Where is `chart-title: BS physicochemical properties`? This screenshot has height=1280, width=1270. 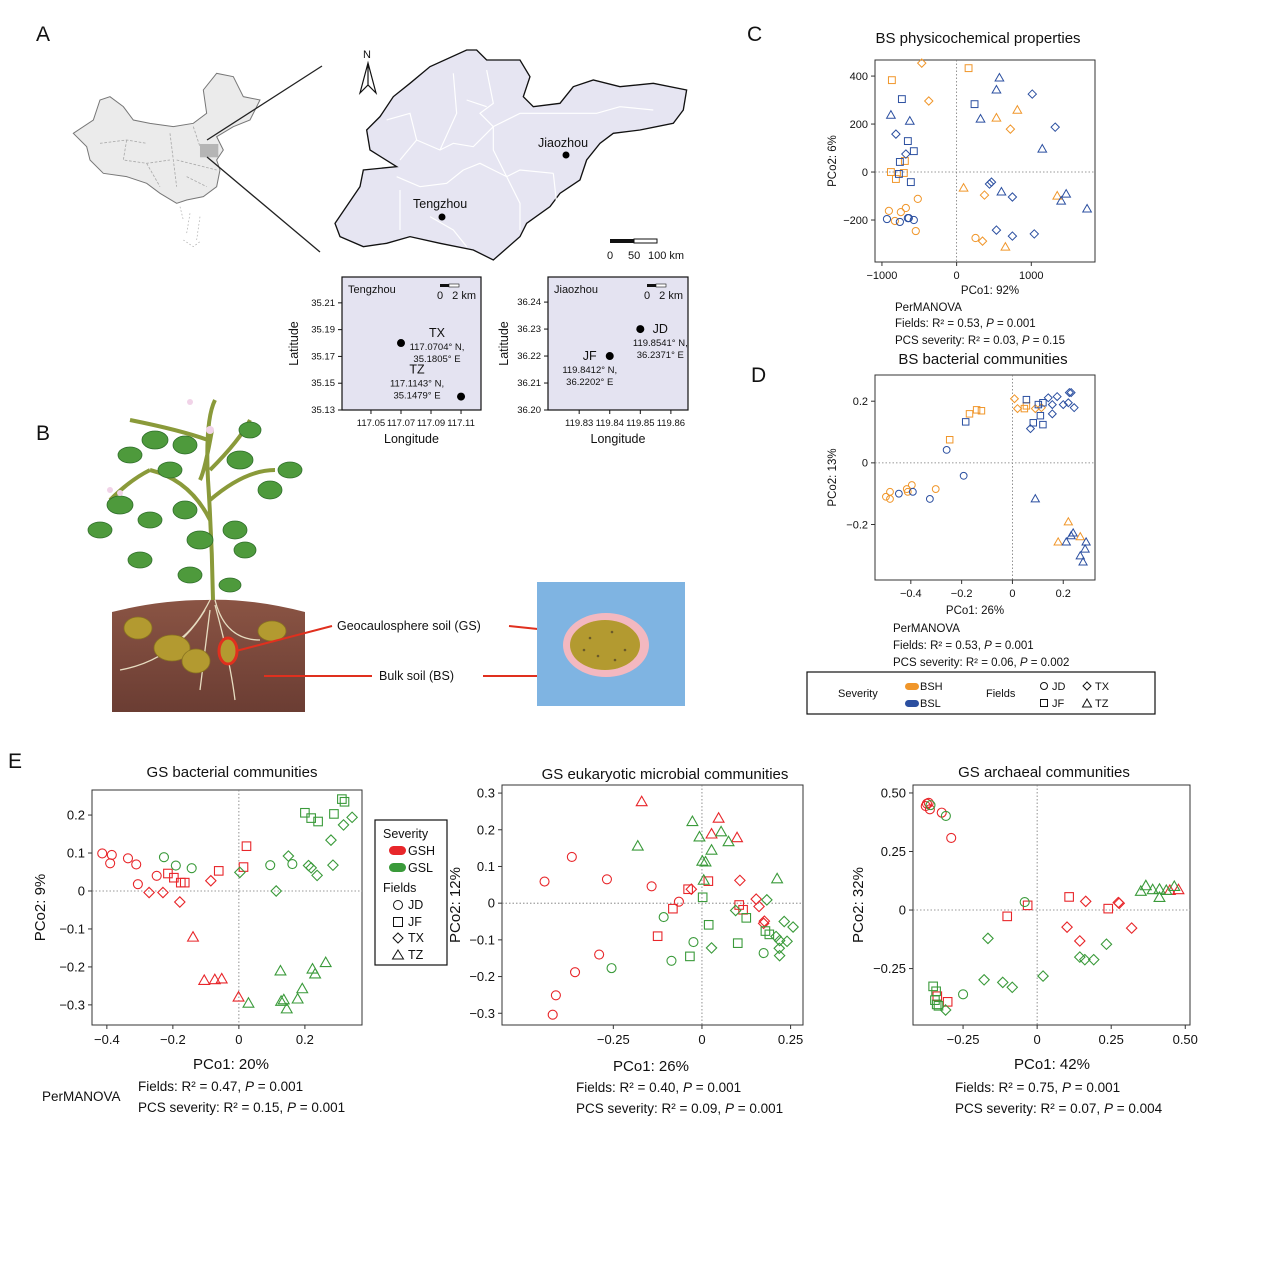 chart-title: BS physicochemical properties is located at coordinates (977, 38).